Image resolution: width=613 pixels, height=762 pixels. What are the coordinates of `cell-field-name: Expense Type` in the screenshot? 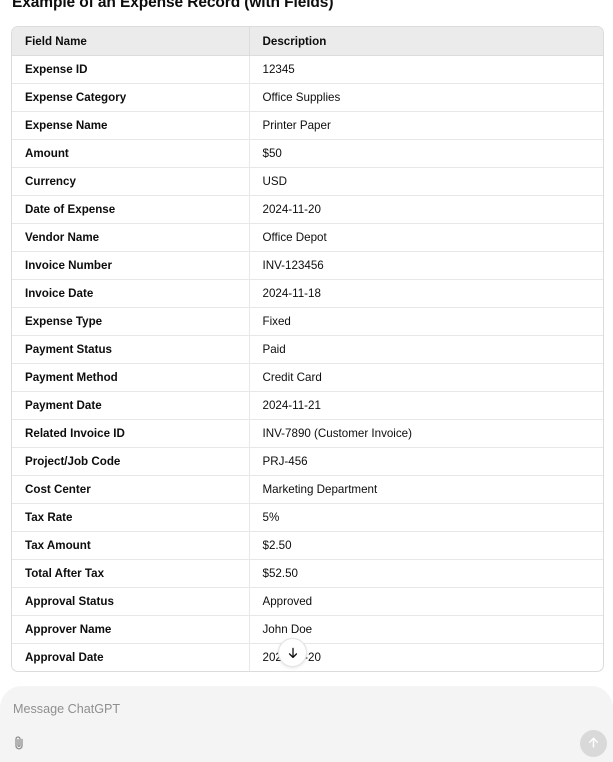 It's located at (131, 321).